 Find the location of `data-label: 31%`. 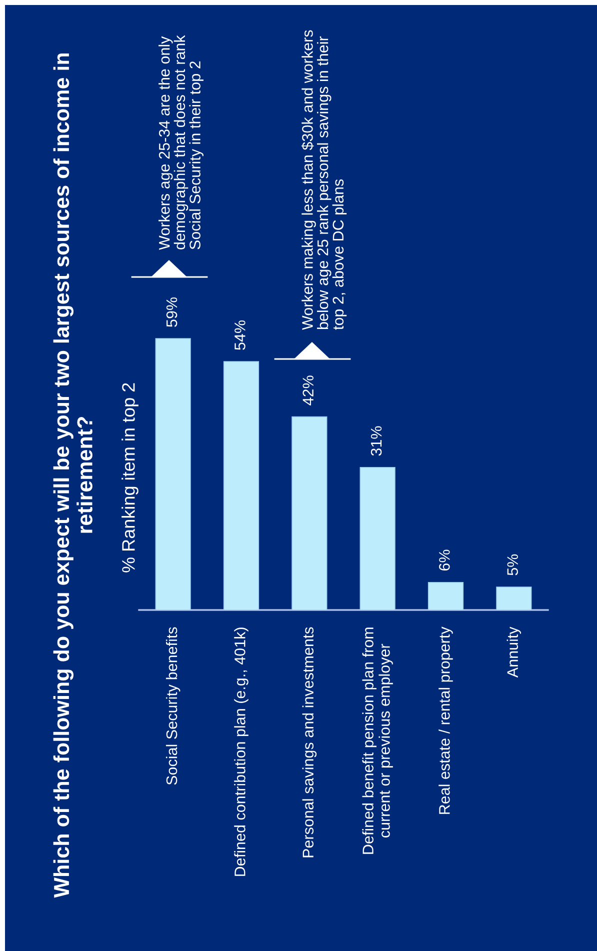

data-label: 31% is located at coordinates (376, 441).